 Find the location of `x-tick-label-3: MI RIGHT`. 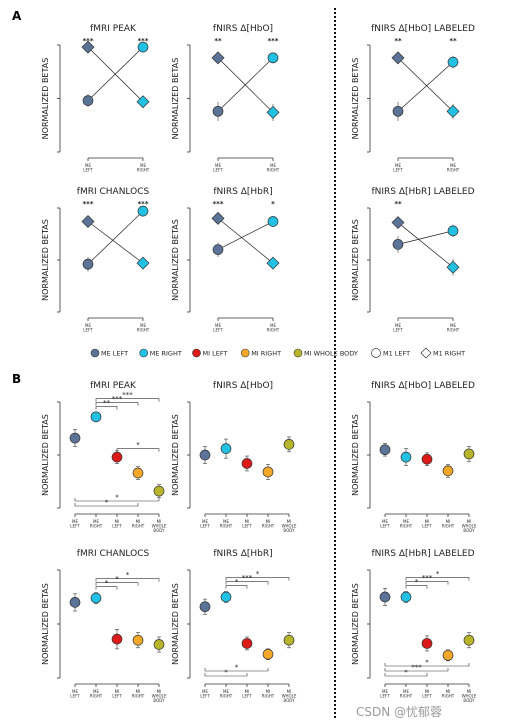

x-tick-label-3: MI RIGHT is located at coordinates (138, 694).